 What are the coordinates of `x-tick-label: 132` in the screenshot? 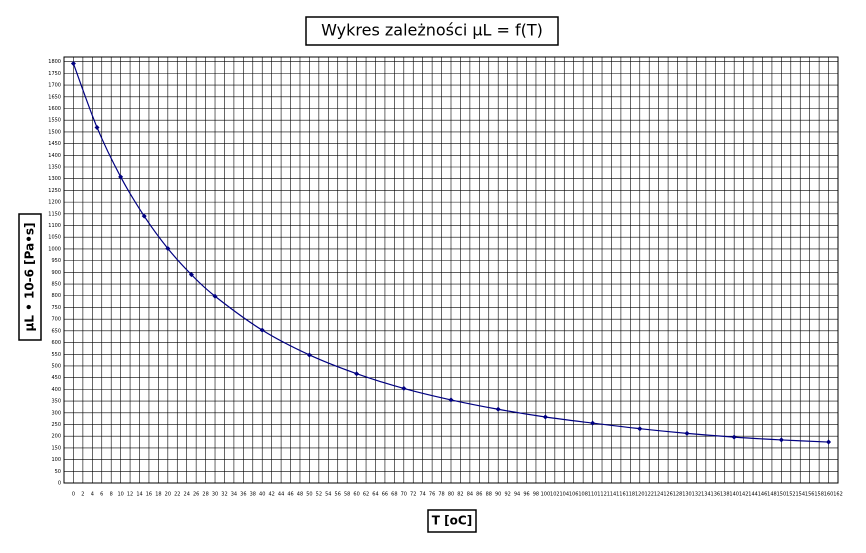 It's located at (697, 495).